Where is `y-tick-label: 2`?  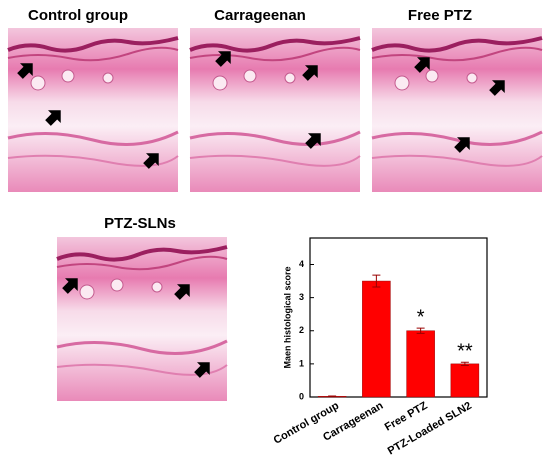 y-tick-label: 2 is located at coordinates (301, 330).